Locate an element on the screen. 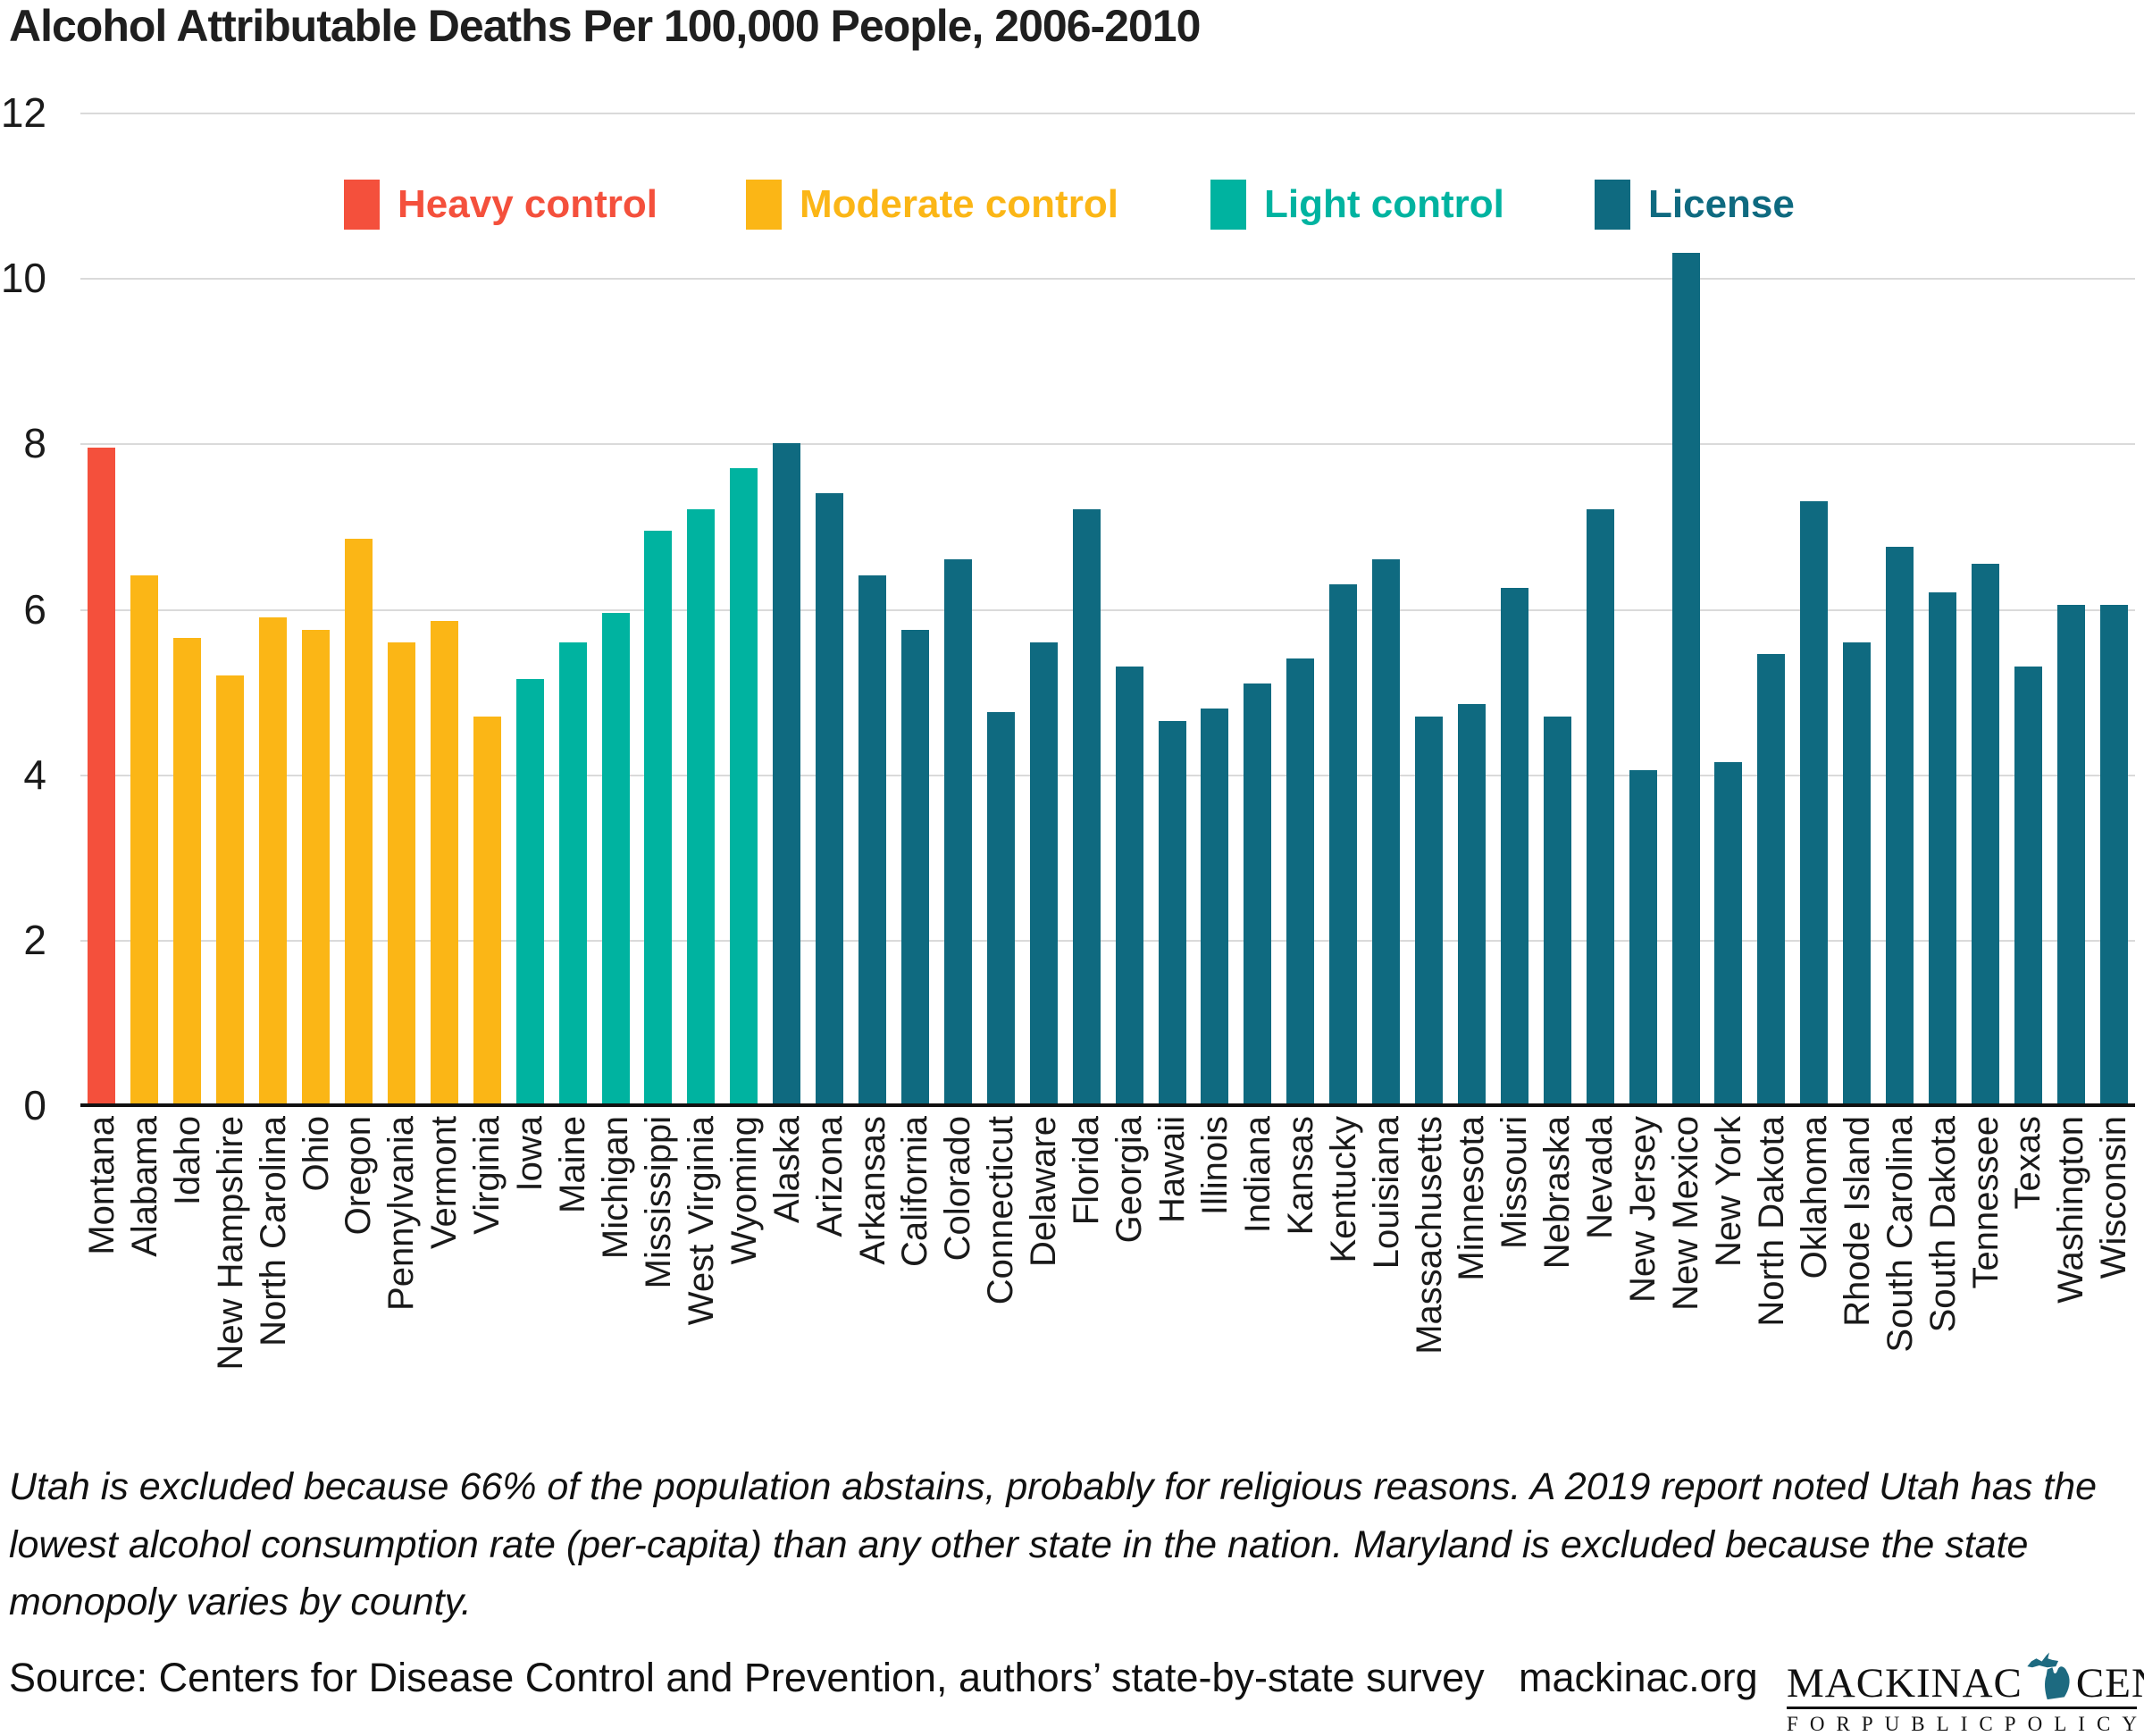  bar-slot-wisconsin is located at coordinates (2113, 609).